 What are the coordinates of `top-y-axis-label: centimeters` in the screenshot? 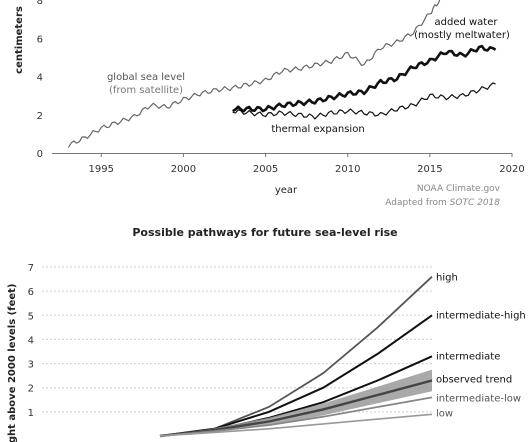 It's located at (19, 40).